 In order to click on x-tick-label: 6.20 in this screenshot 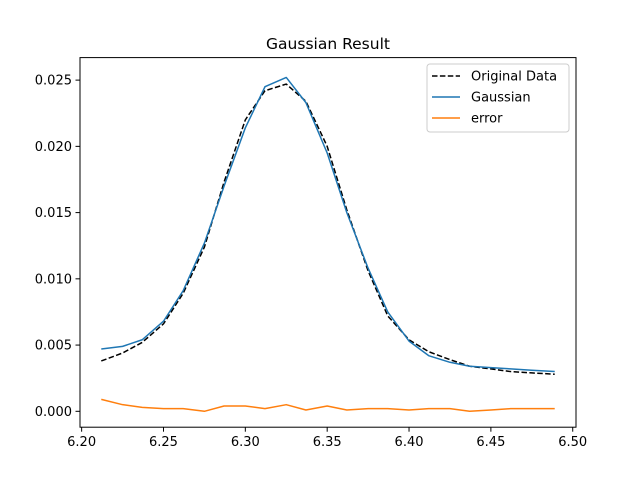, I will do `click(81, 442)`.